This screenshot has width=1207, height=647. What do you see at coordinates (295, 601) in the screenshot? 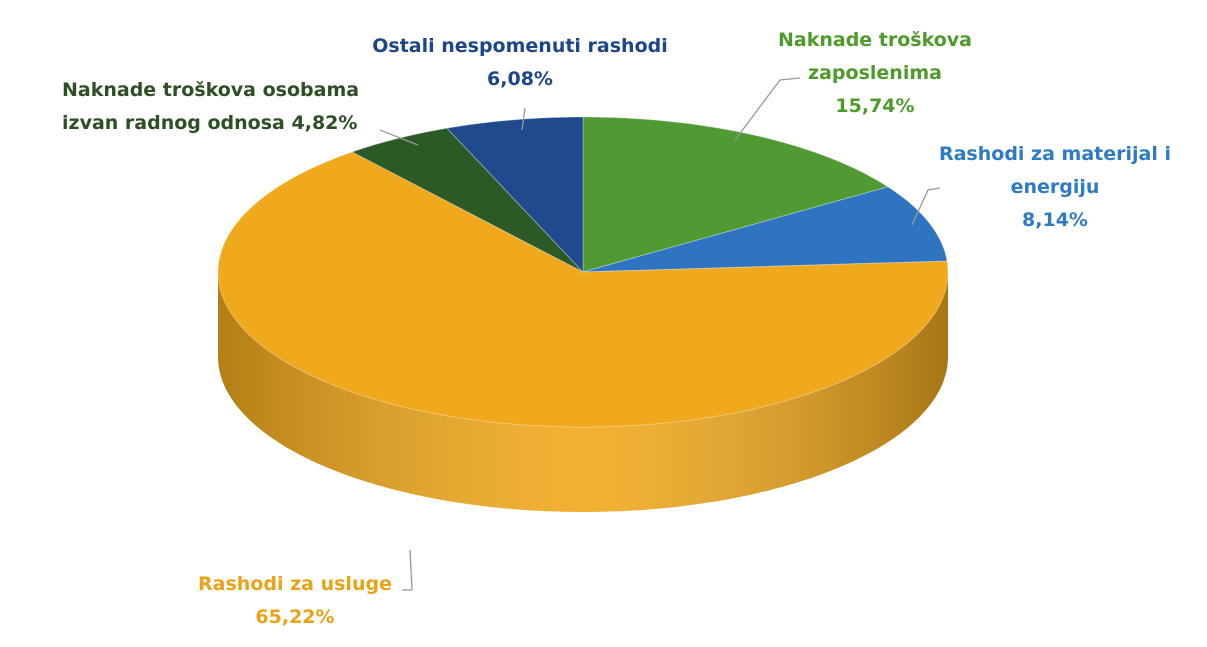
I see `label: Rashodi za usluge 65,22%` at bounding box center [295, 601].